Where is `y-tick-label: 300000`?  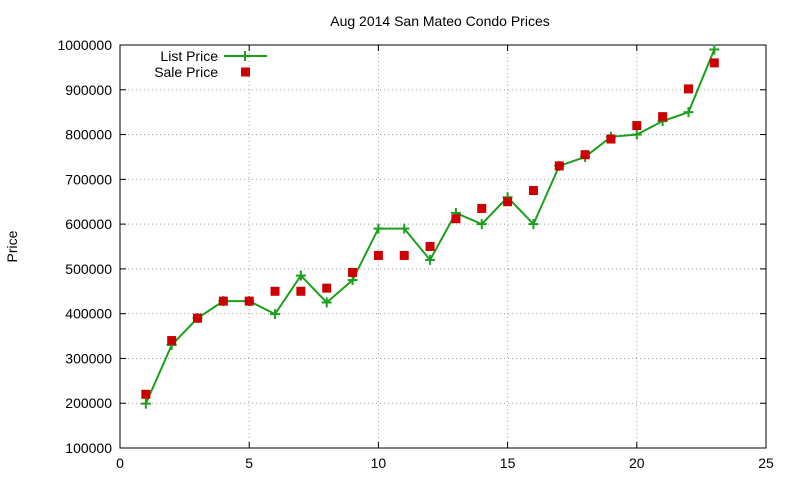 y-tick-label: 300000 is located at coordinates (88, 358).